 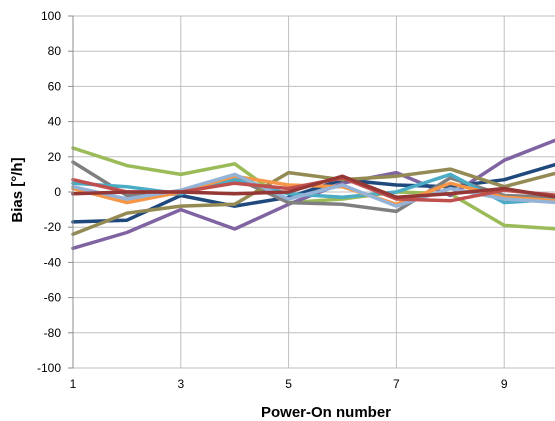 I want to click on x-axis-title: Power-On number, so click(x=326, y=412).